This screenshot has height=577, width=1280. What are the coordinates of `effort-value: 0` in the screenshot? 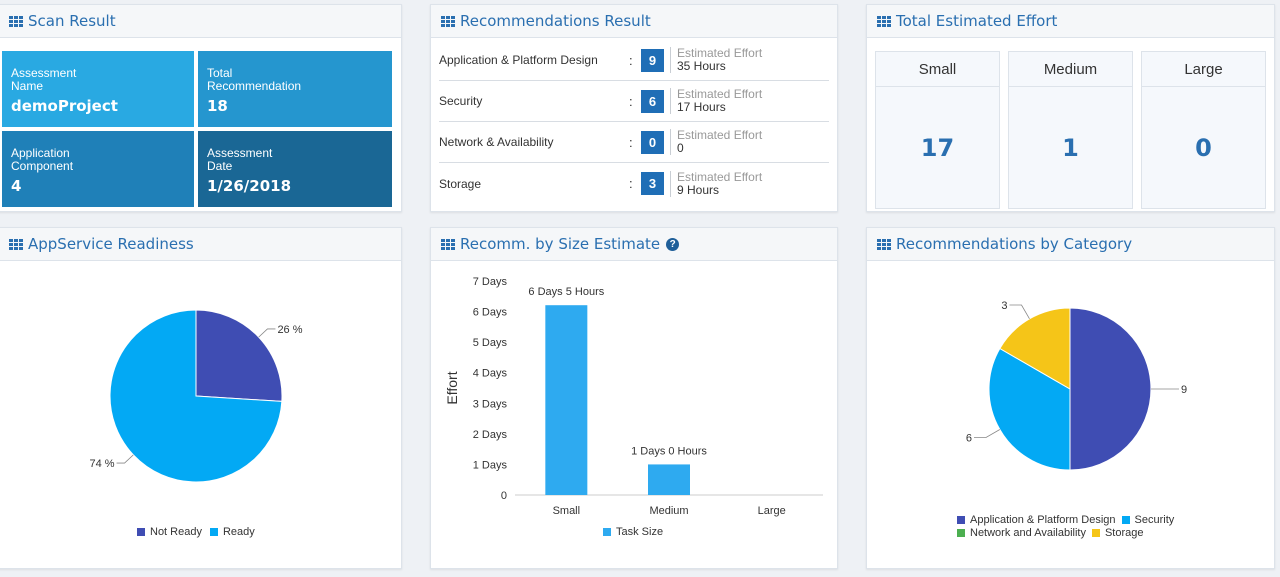 It's located at (680, 148).